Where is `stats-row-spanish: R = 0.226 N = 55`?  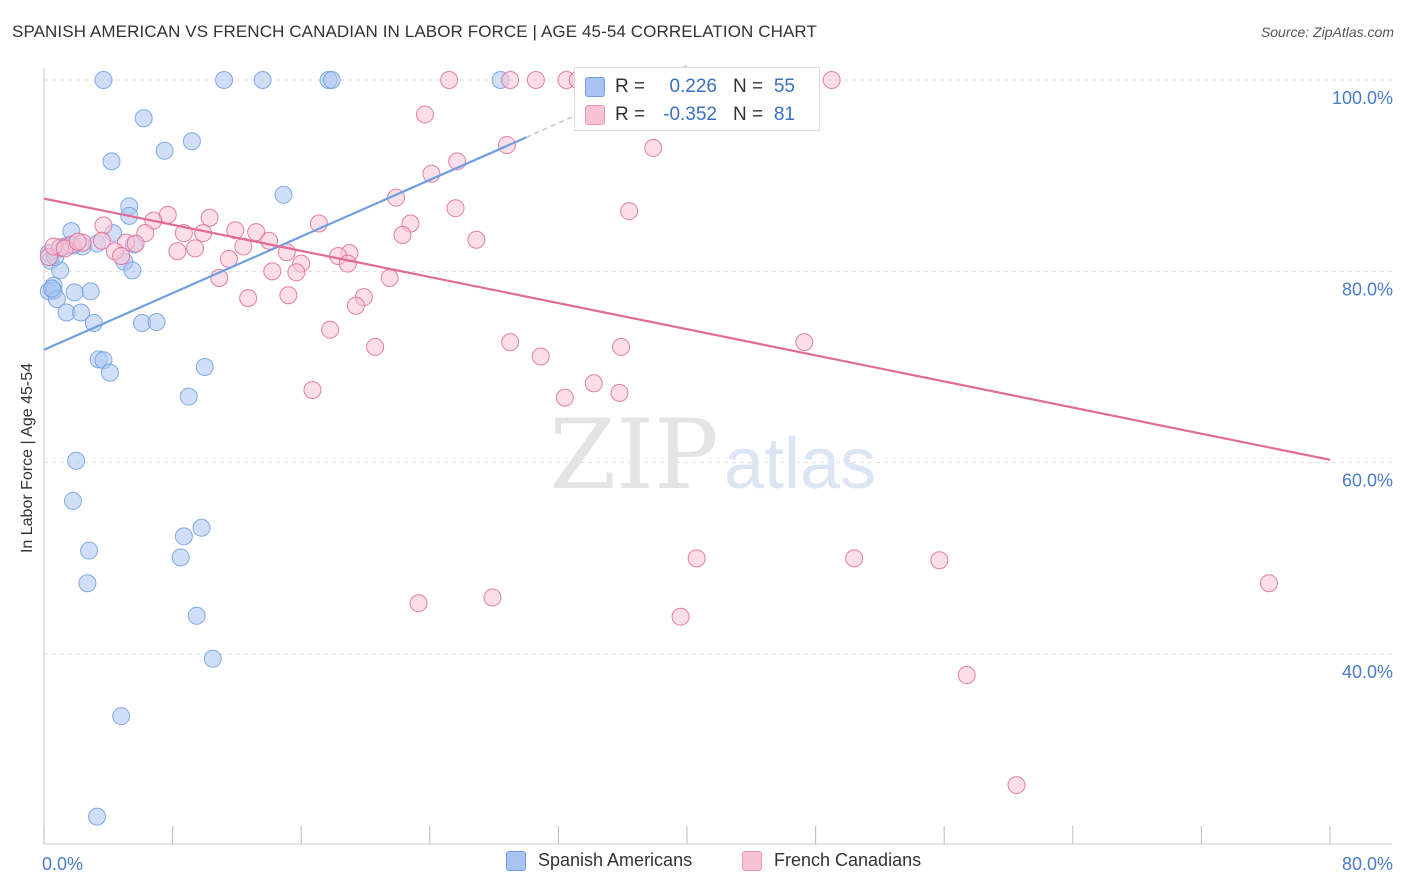 stats-row-spanish: R = 0.226 N = 55 is located at coordinates (697, 87).